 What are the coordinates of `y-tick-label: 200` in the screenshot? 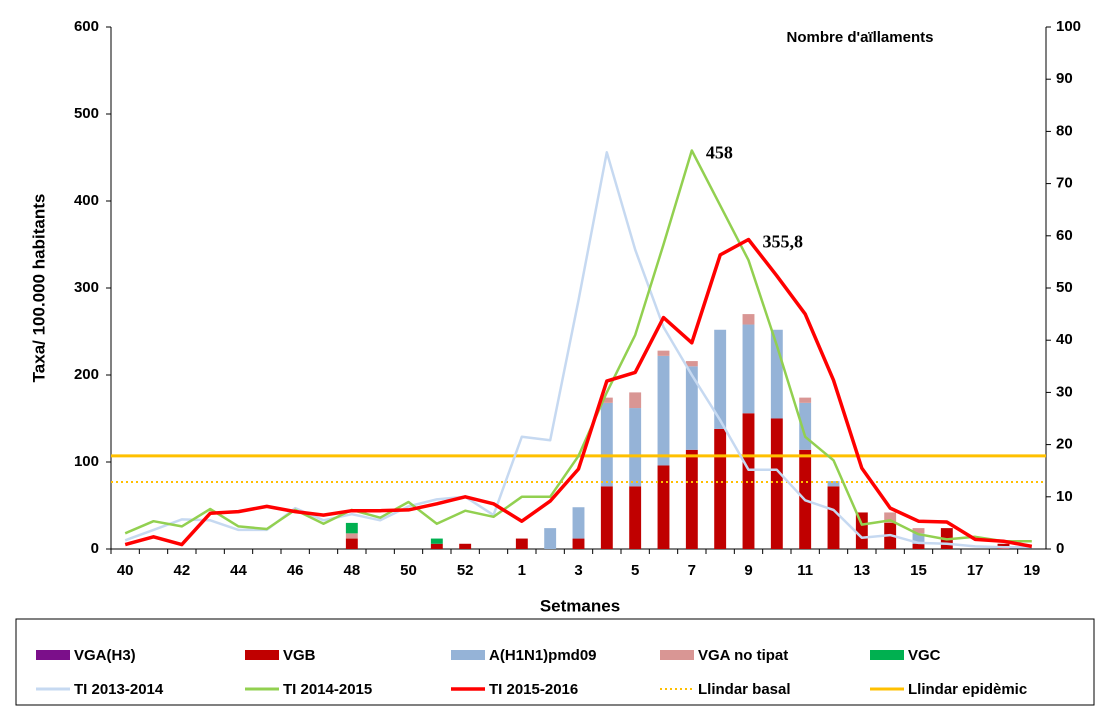 It's located at (86, 374).